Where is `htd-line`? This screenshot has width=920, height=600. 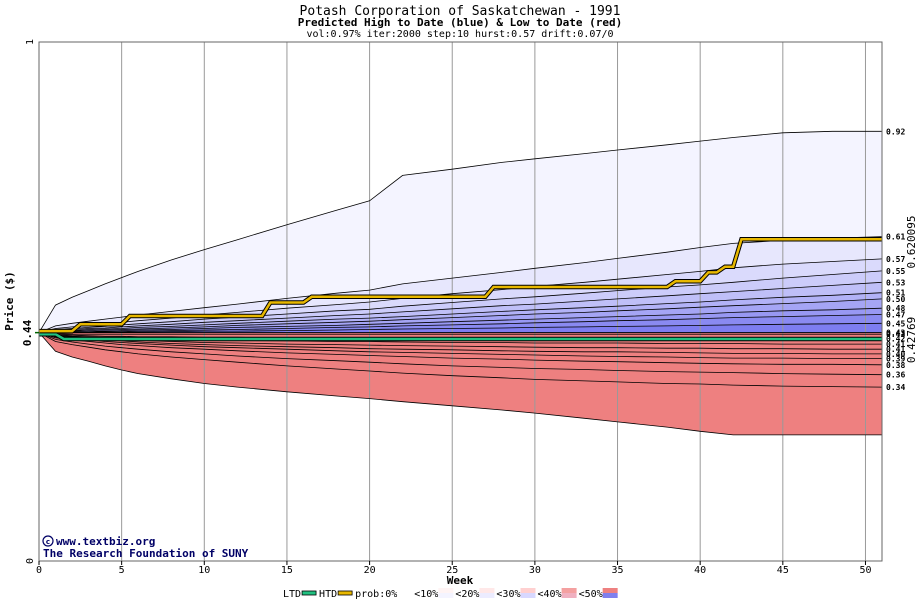
htd-line is located at coordinates (460, 285).